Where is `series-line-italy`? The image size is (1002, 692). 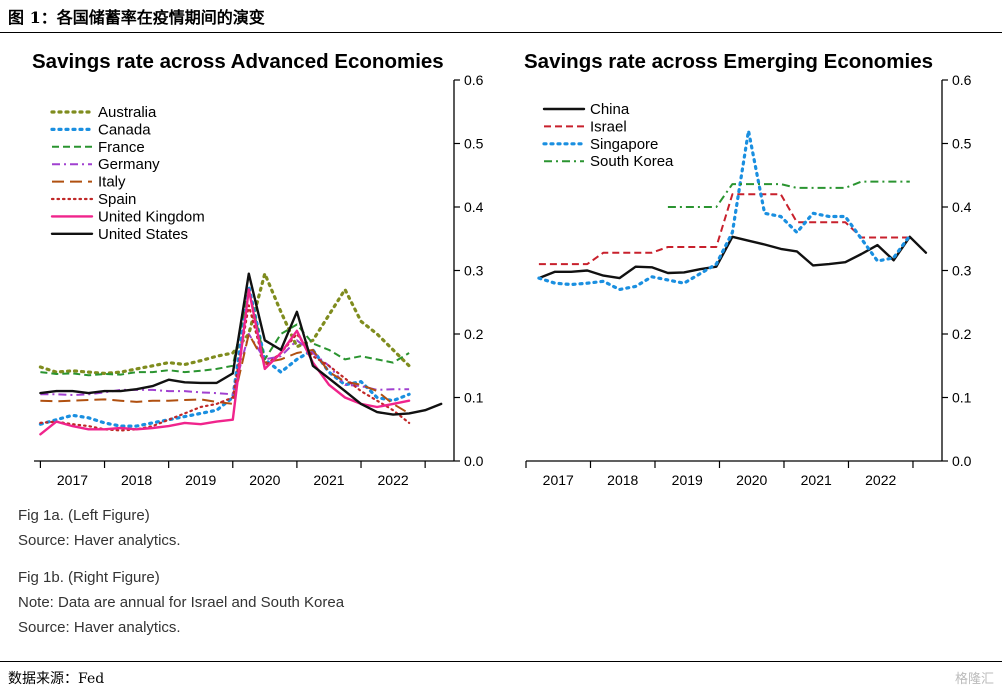 series-line-italy is located at coordinates (225, 374).